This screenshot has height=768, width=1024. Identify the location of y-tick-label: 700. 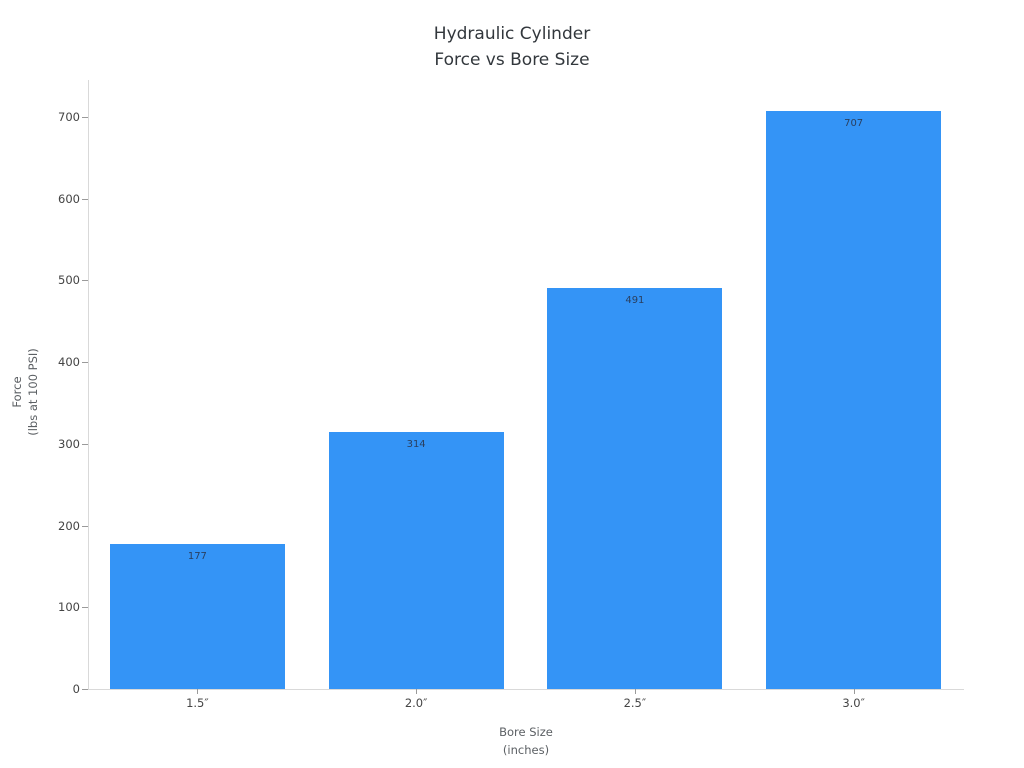
(69, 116).